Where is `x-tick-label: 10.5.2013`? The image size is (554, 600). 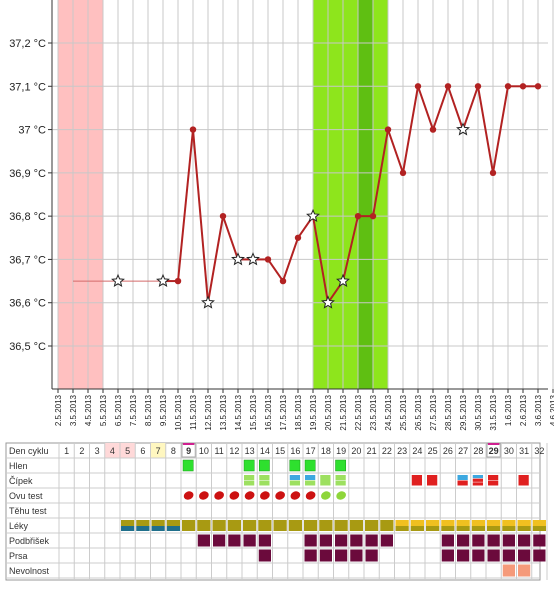 x-tick-label: 10.5.2013 is located at coordinates (178, 412).